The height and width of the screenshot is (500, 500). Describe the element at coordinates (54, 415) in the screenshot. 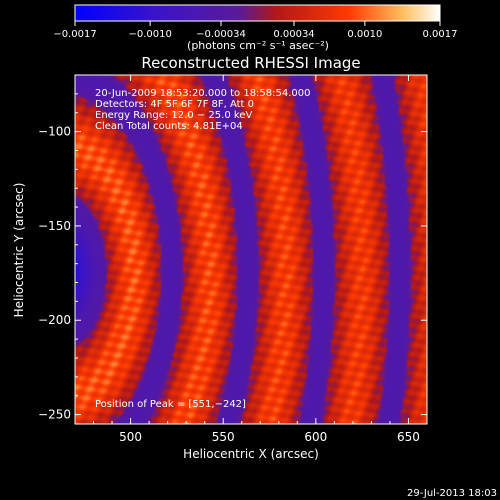

I see `y-tick-label: −250` at that location.